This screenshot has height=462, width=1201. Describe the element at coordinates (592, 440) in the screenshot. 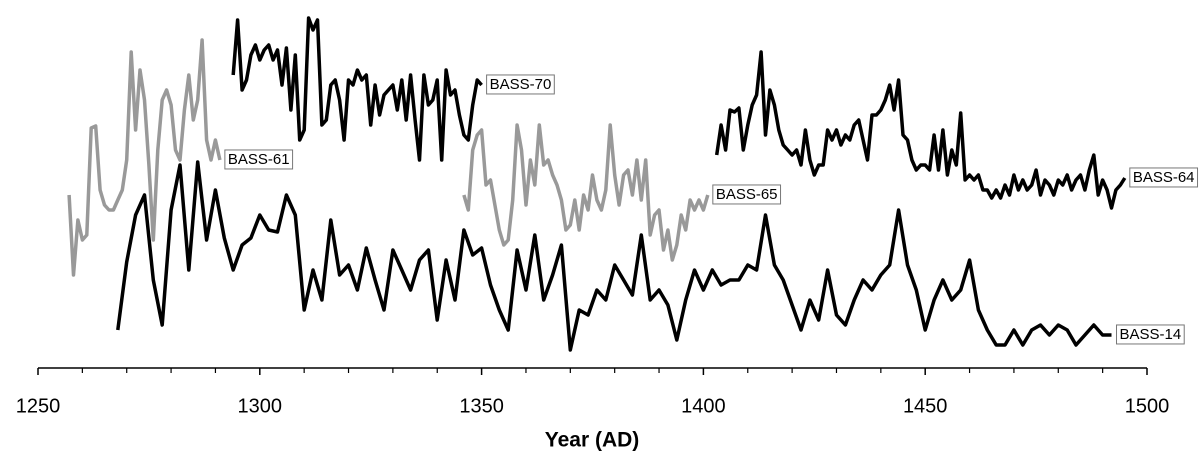

I see `x-axis-title: Year (AD)` at that location.